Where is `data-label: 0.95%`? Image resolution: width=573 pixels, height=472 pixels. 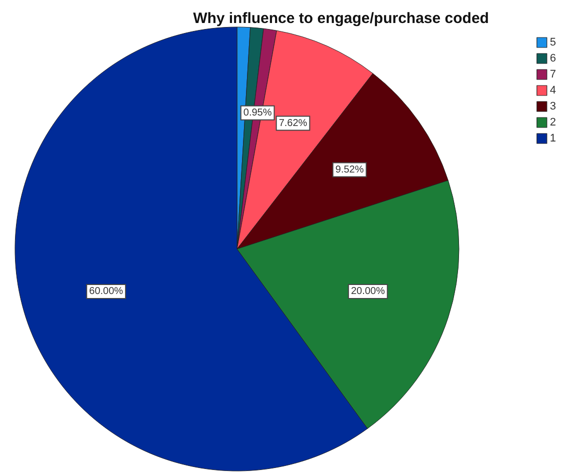
data-label: 0.95% is located at coordinates (257, 112).